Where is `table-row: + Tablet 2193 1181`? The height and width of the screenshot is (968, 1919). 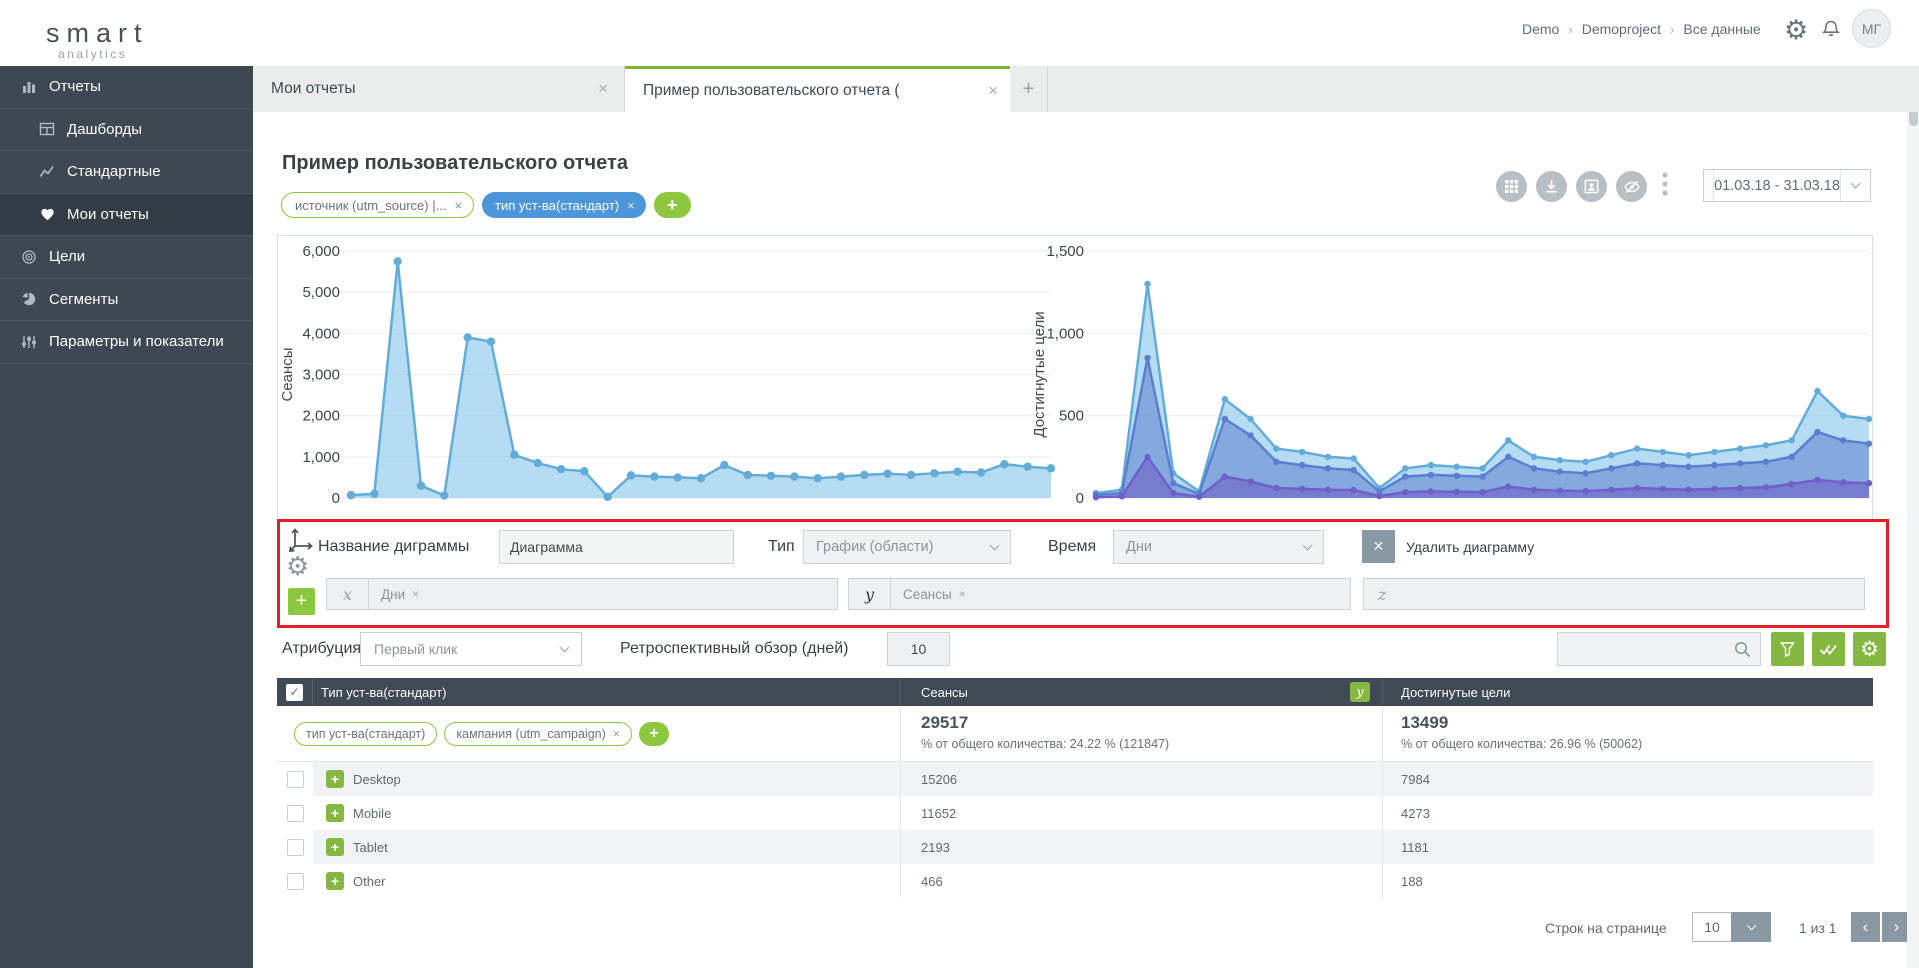 table-row: + Tablet 2193 1181 is located at coordinates (1075, 847).